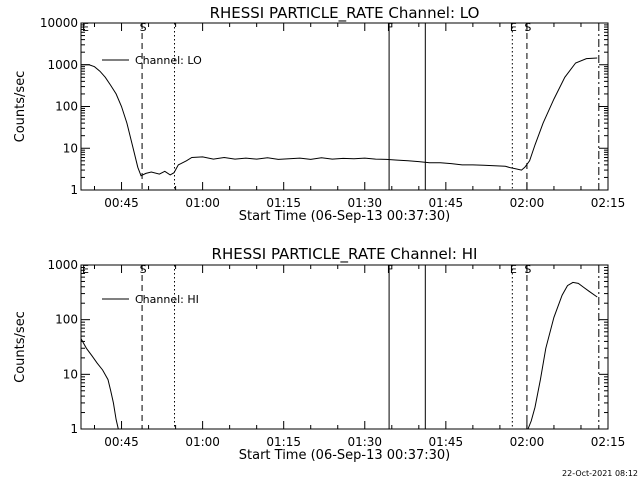 The image size is (640, 480). Describe the element at coordinates (59, 23) in the screenshot. I see `y-tick-label: 10000` at that location.